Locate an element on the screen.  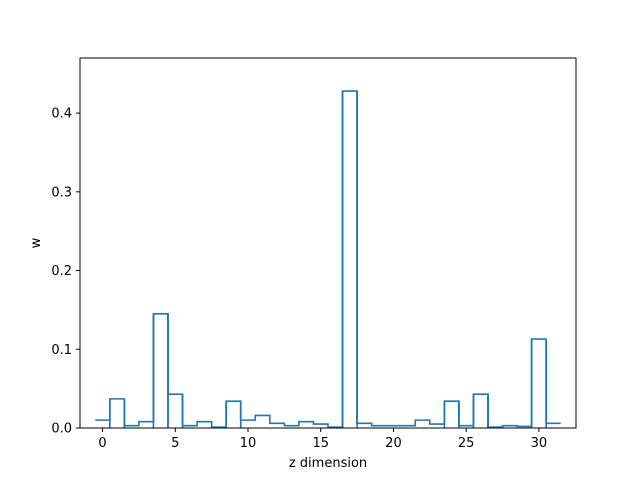
y-tick-label: 0.1 is located at coordinates (61, 350).